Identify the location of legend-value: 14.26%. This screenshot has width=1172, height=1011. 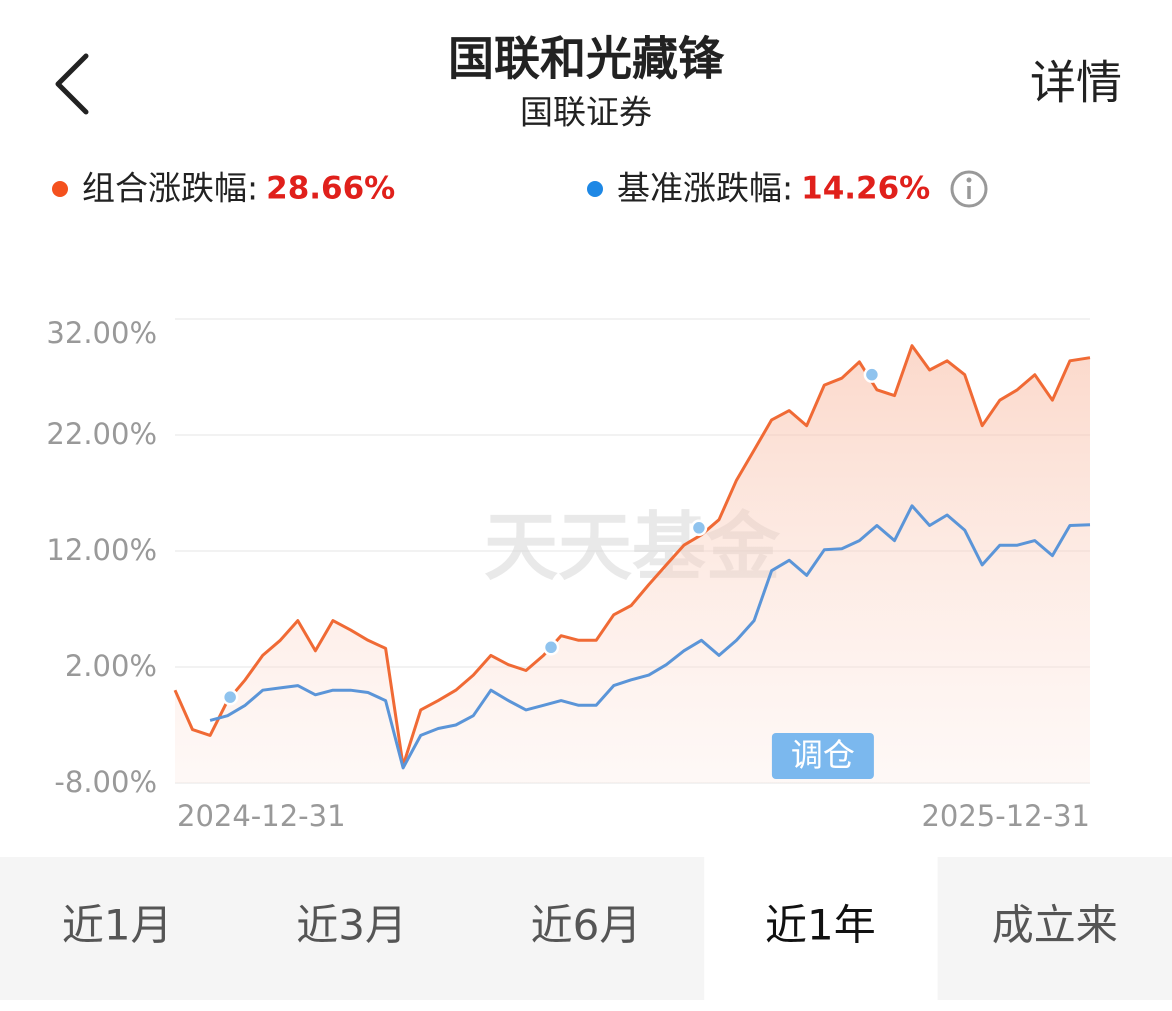
(865, 189).